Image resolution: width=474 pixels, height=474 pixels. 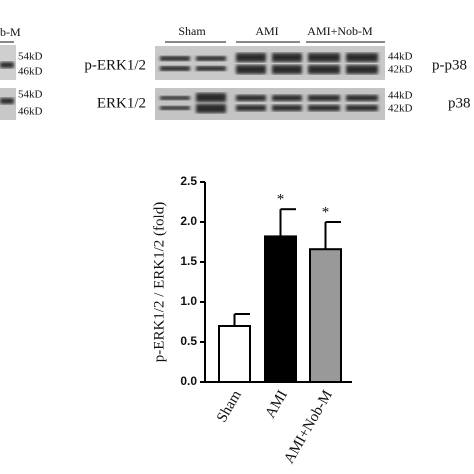 I want to click on row-label: p38, so click(x=459, y=103).